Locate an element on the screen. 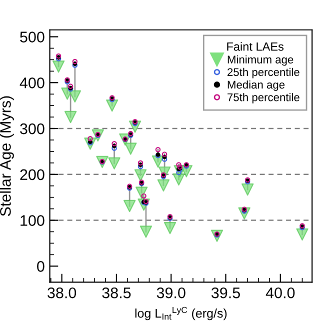 The image size is (332, 332). legend-label: 25th percentile is located at coordinates (264, 73).